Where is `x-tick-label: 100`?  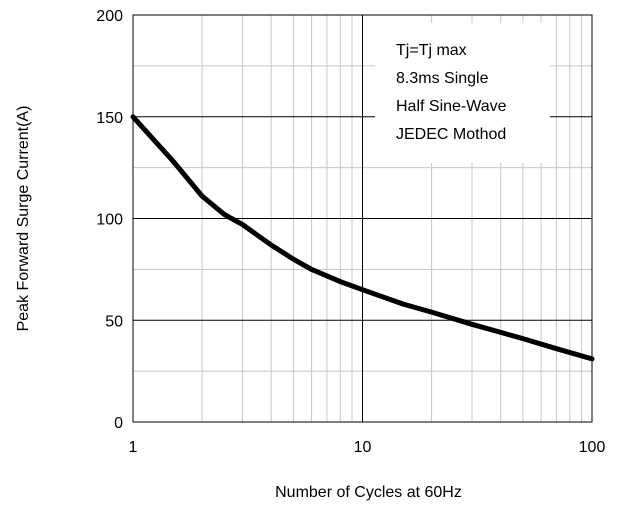
x-tick-label: 100 is located at coordinates (592, 447).